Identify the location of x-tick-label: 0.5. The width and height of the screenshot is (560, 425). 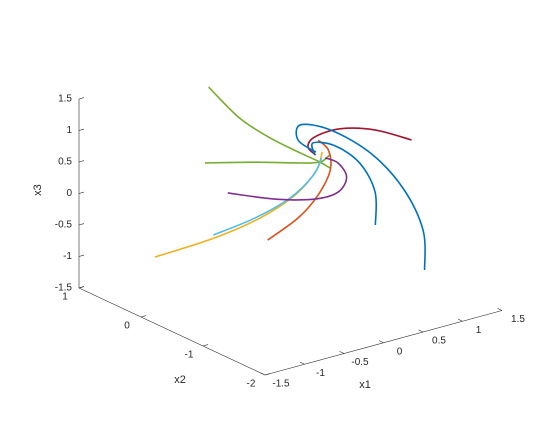
(439, 341).